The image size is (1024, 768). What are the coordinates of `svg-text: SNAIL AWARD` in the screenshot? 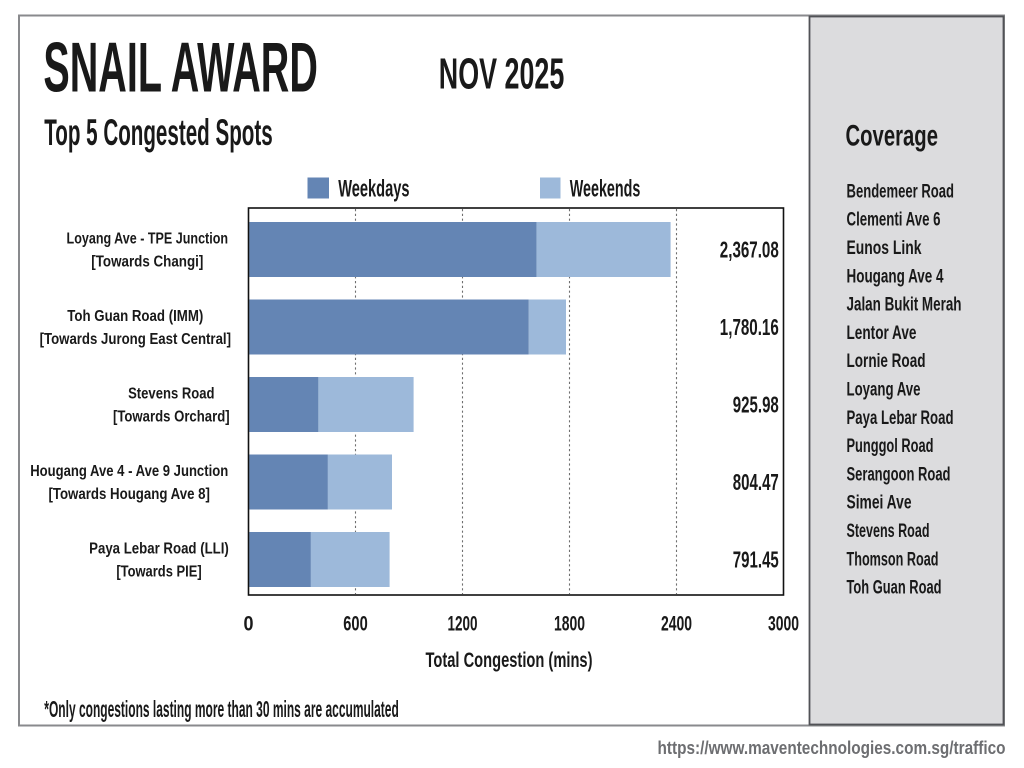 It's located at (180, 67).